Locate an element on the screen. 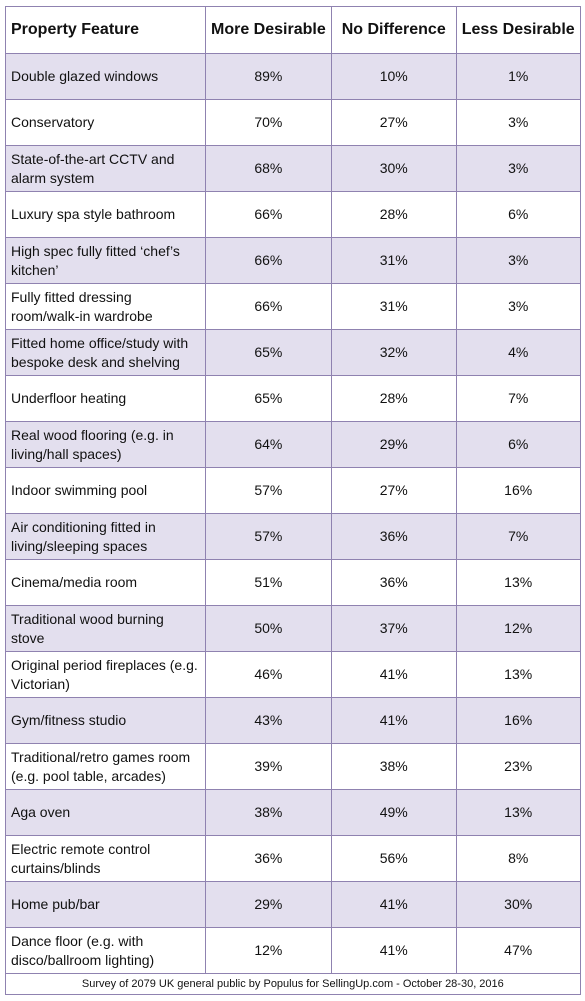 The image size is (585, 1001). feature-cell: Aga oven is located at coordinates (105, 812).